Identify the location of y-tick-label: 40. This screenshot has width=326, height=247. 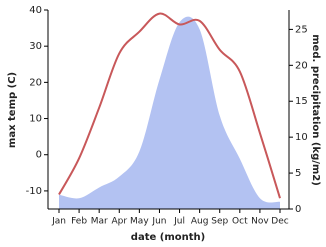
(35, 10).